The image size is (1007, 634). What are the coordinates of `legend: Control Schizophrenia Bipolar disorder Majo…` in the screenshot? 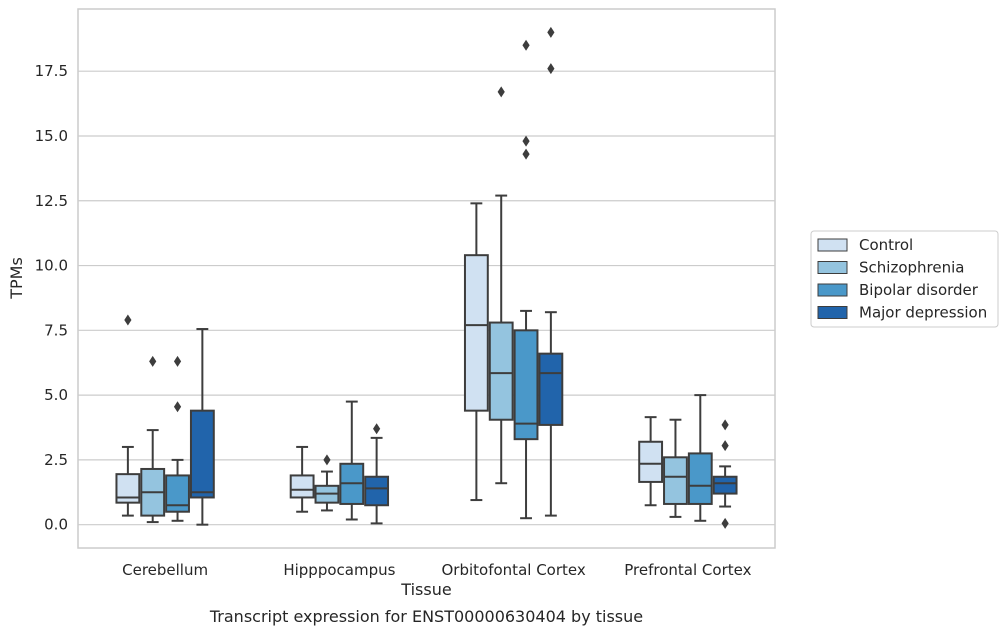 It's located at (904, 279).